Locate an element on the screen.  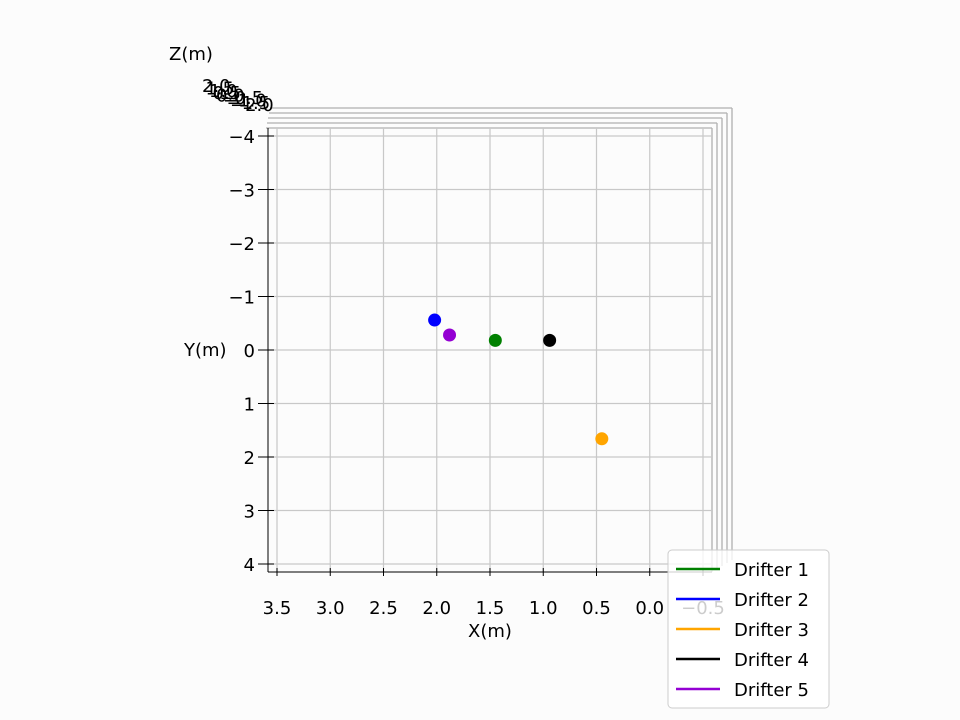
legend-label: Drifter 4 is located at coordinates (771, 660).